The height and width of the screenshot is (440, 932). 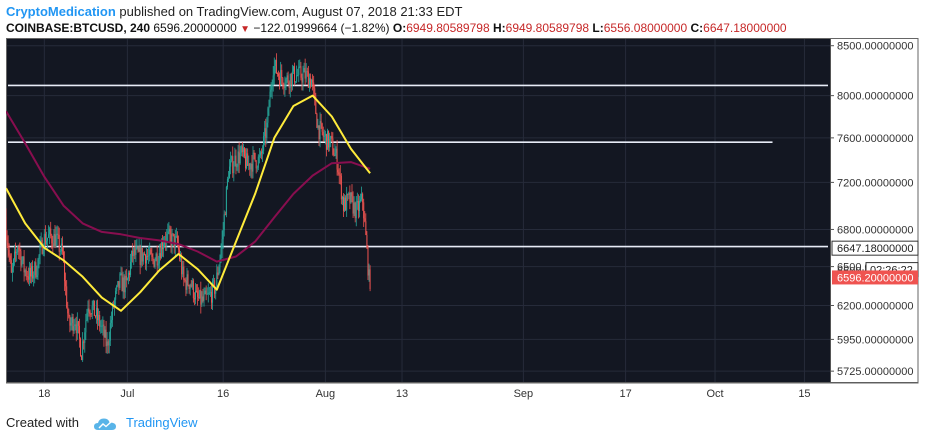 I want to click on price-axis-background, so click(x=874, y=216).